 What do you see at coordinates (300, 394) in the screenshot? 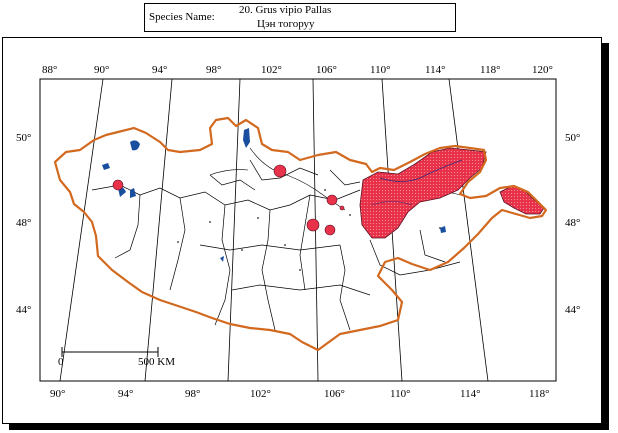
I see `bottom-longitude-labels: 90° 94° 98° 102° 106° 110° 114° 118°` at bounding box center [300, 394].